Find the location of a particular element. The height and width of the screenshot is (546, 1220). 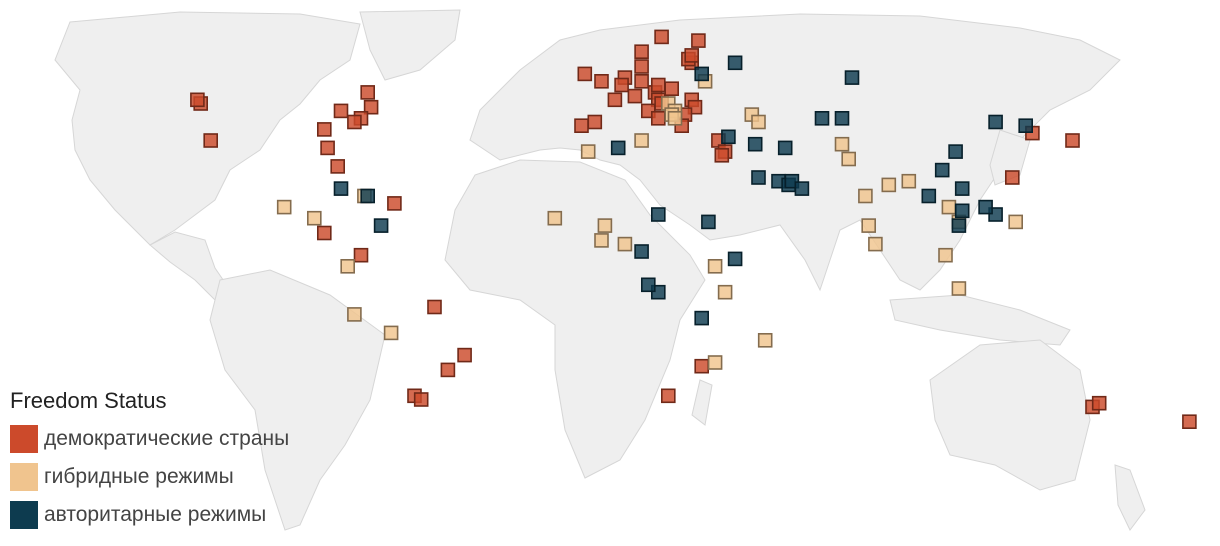

legend-item-hybrid: гибридные режимы is located at coordinates (149, 477).